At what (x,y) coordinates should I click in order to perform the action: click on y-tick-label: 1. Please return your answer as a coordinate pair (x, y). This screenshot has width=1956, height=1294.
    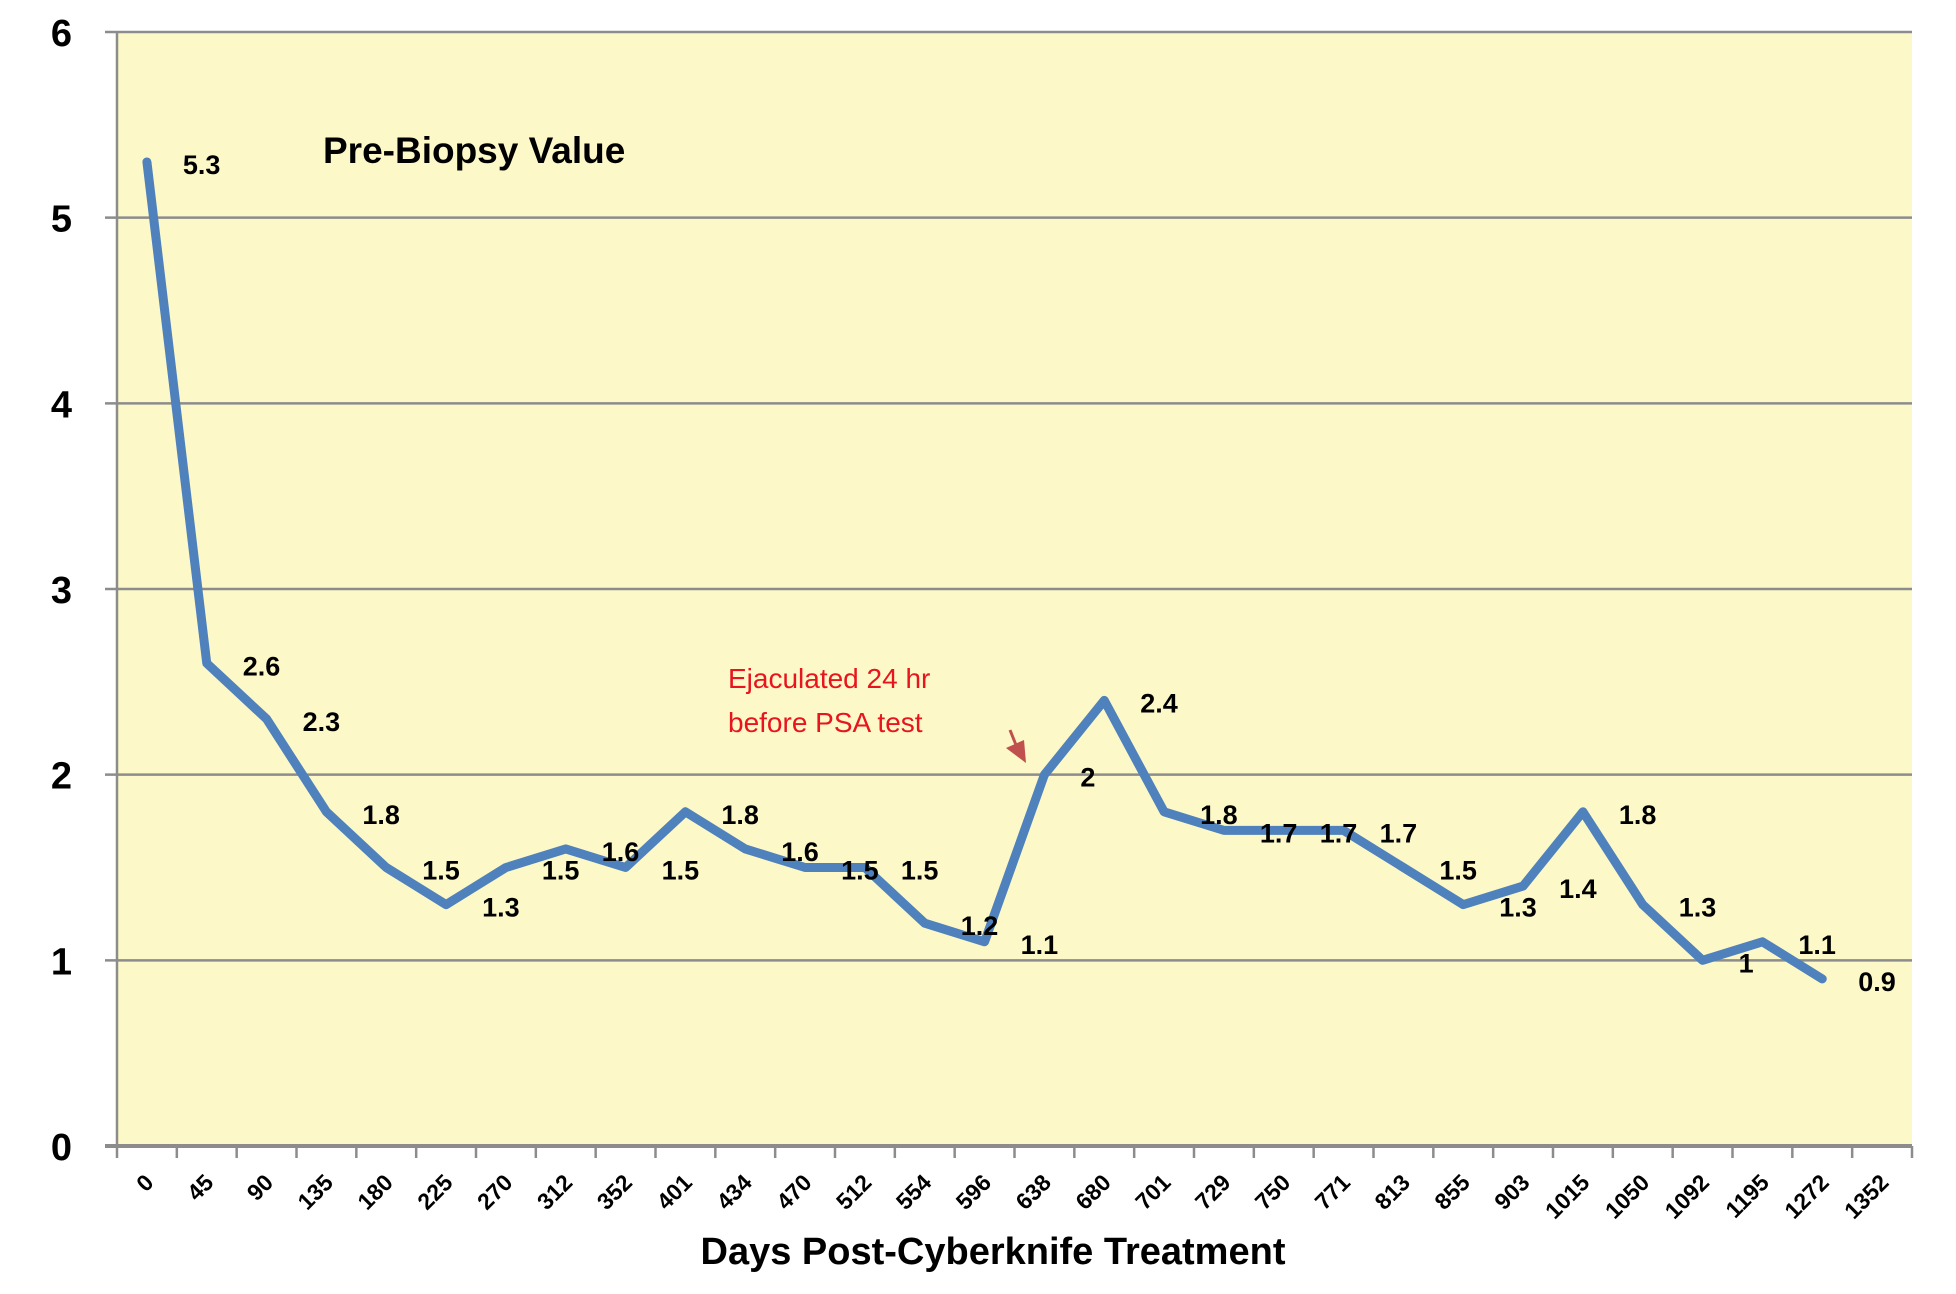
    Looking at the image, I should click on (61, 962).